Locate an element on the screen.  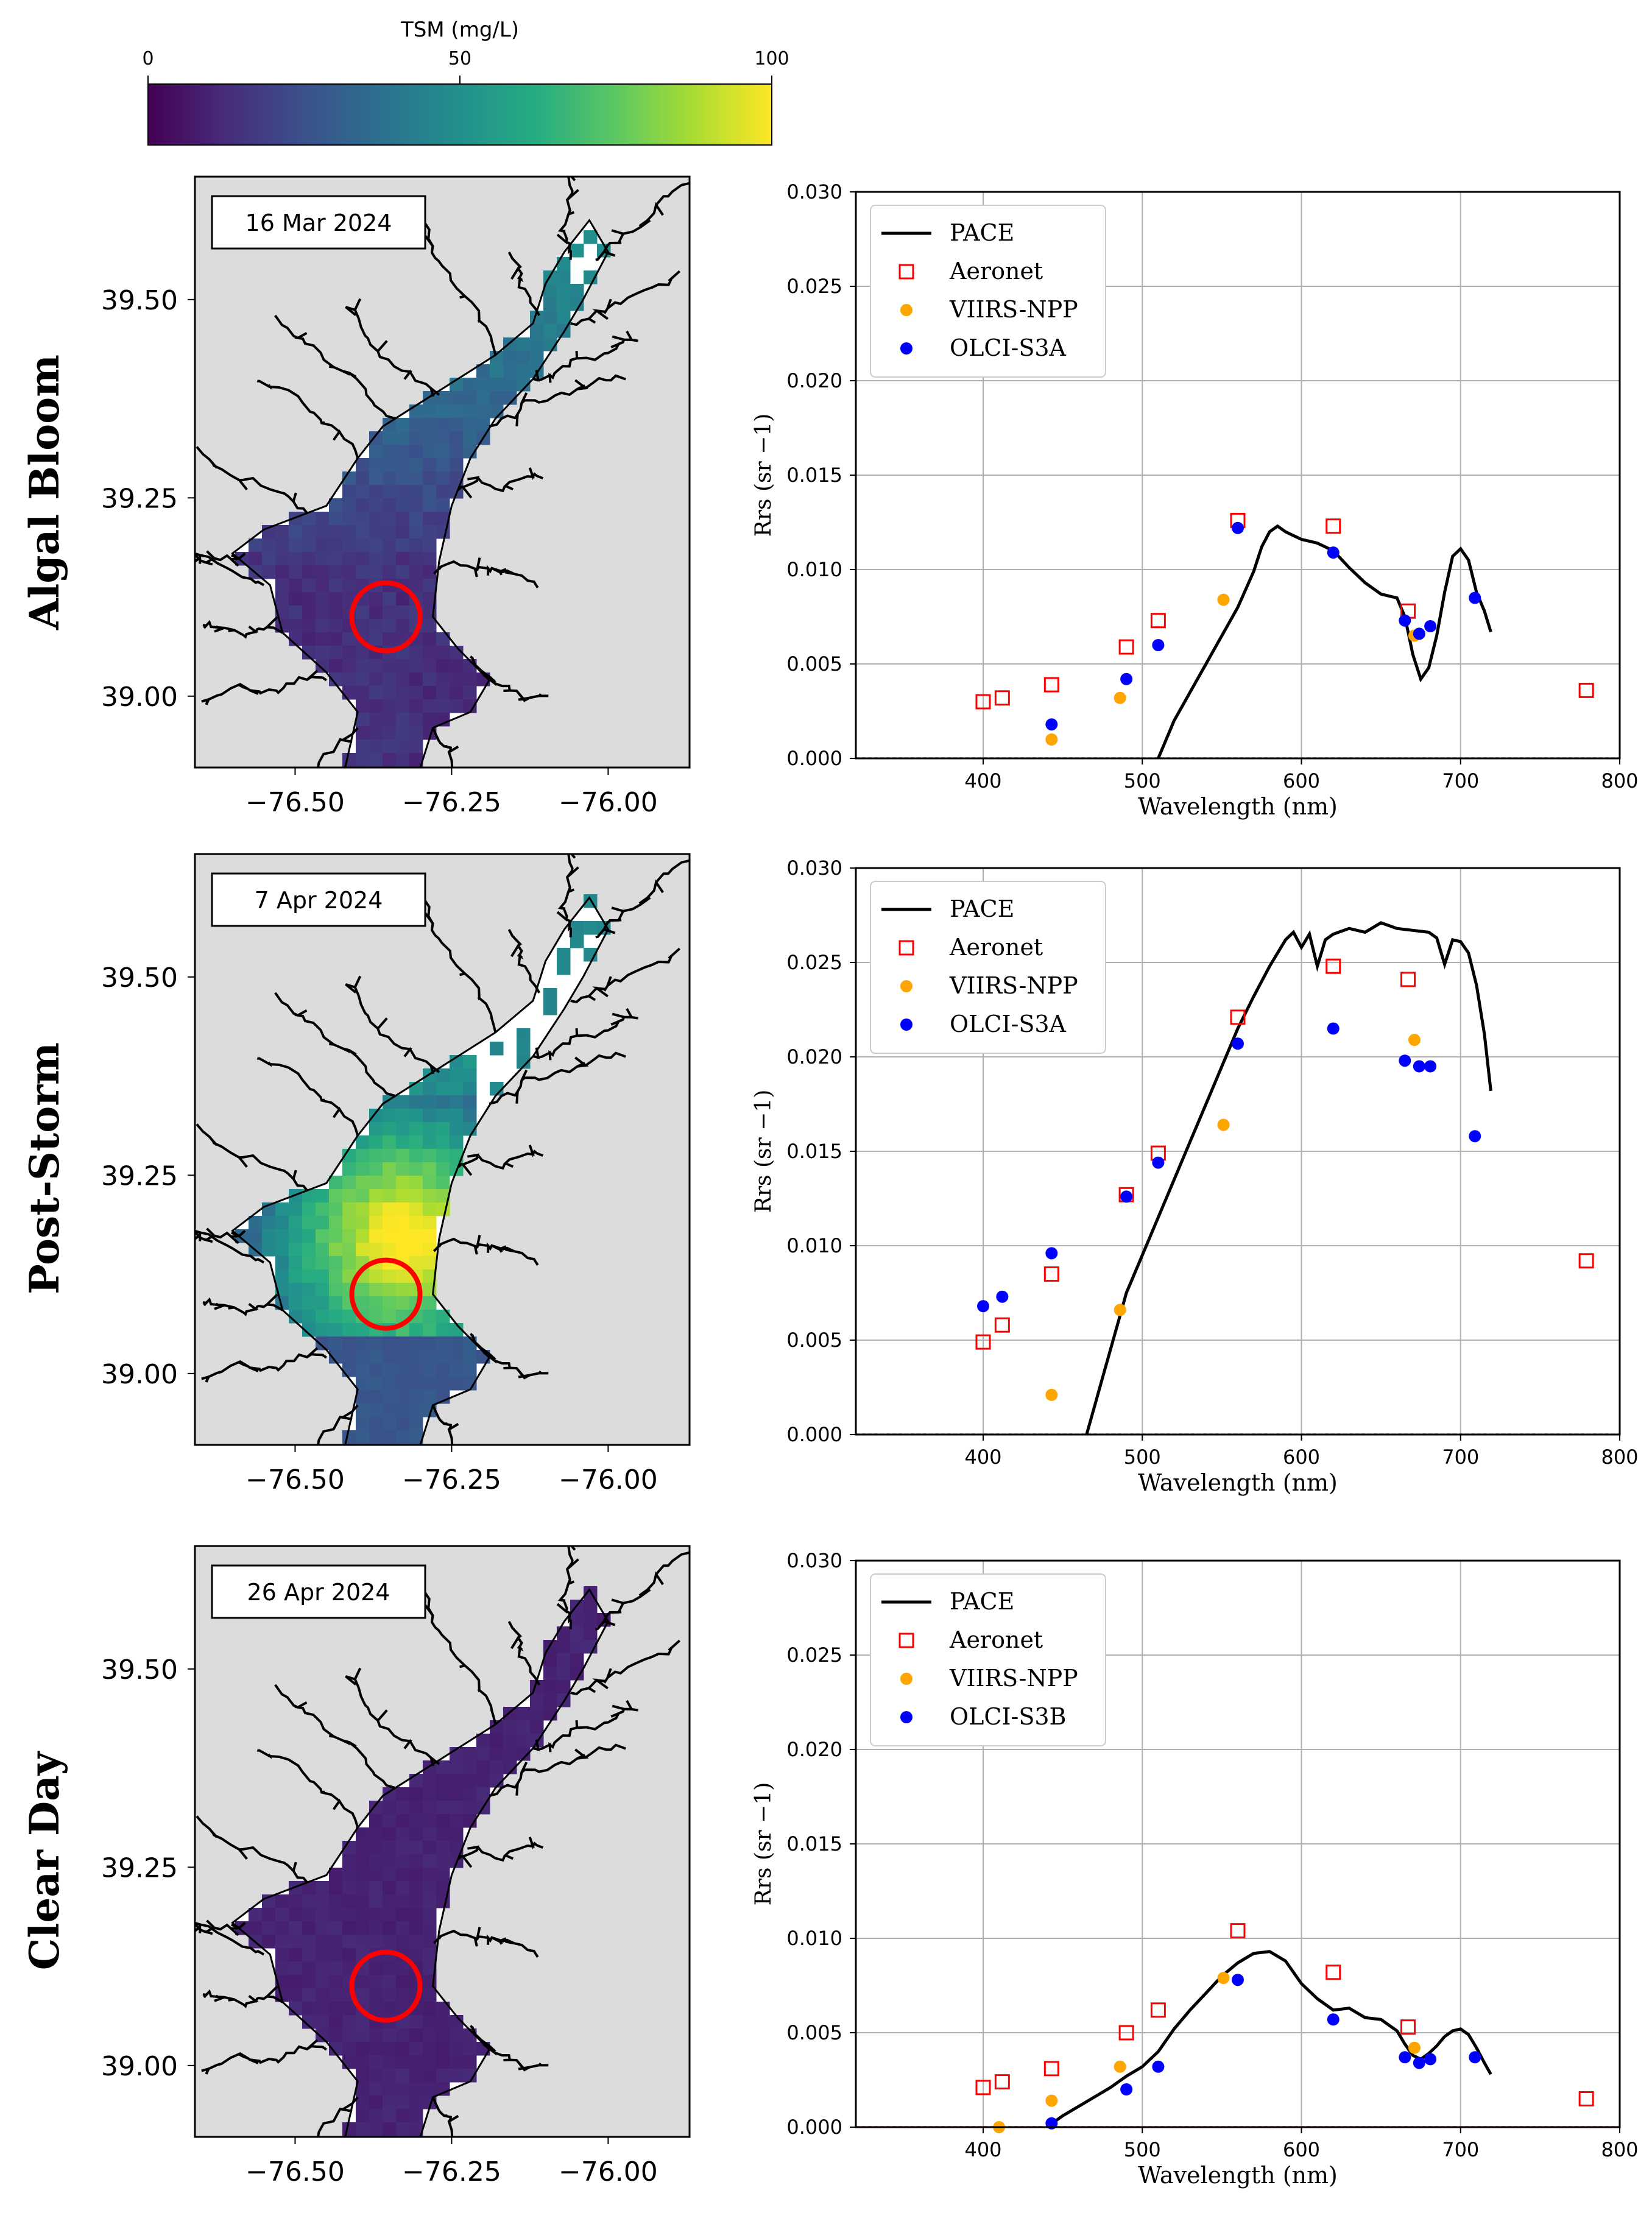
series-aeronet is located at coordinates (1284, 611).